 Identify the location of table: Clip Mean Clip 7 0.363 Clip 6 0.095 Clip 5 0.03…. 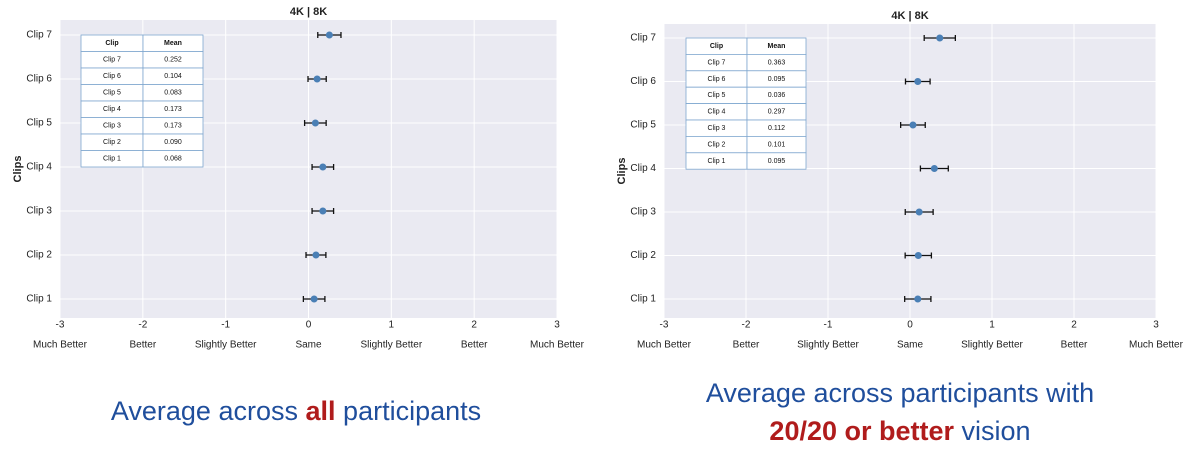
(746, 103).